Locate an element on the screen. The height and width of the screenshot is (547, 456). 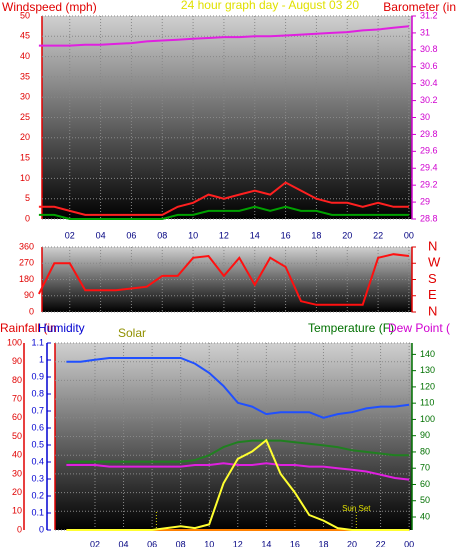
y2-tick-label: 31.2 is located at coordinates (429, 15).